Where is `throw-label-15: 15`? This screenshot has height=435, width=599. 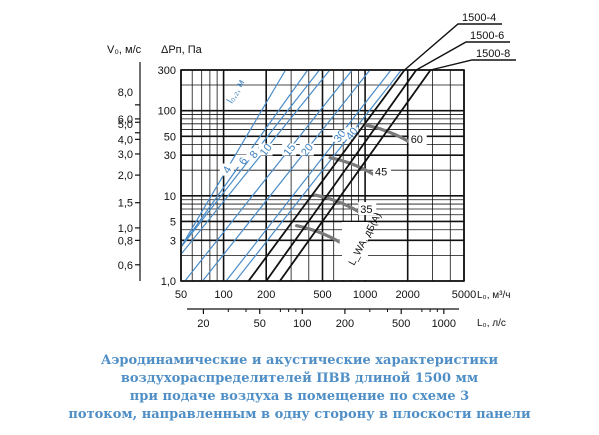
throw-label-15: 15 is located at coordinates (289, 150).